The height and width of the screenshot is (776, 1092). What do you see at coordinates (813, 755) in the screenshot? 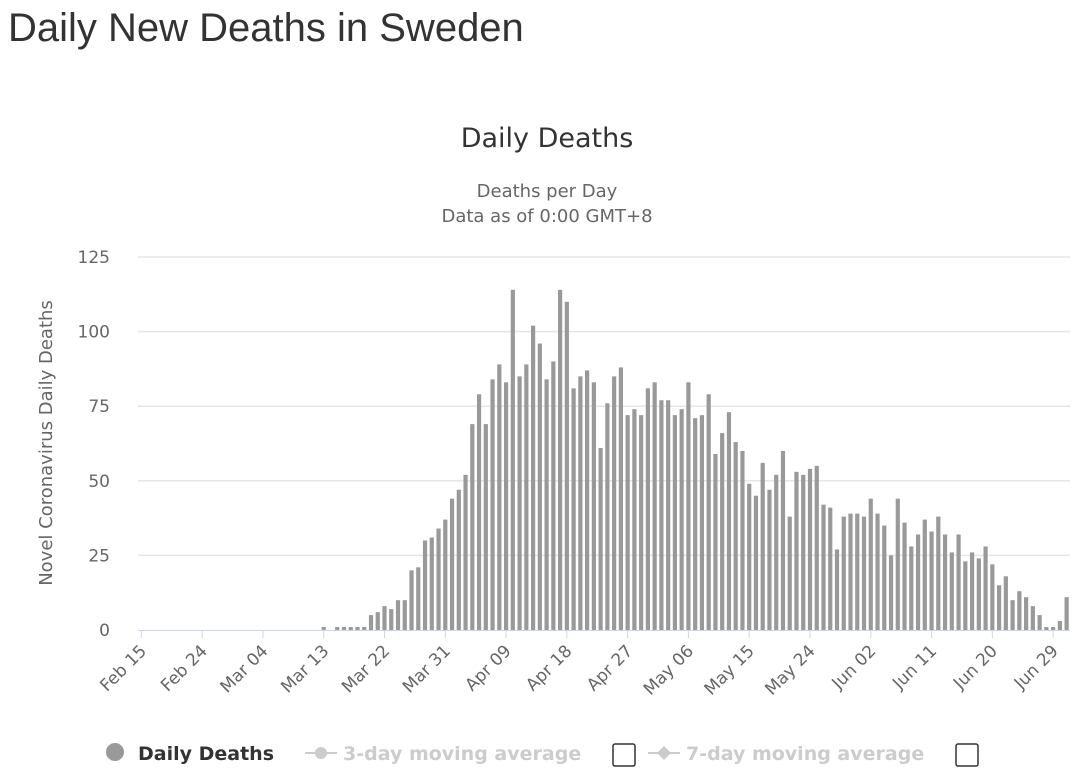
I see `legend-item-7day-average: 7-day moving average` at bounding box center [813, 755].